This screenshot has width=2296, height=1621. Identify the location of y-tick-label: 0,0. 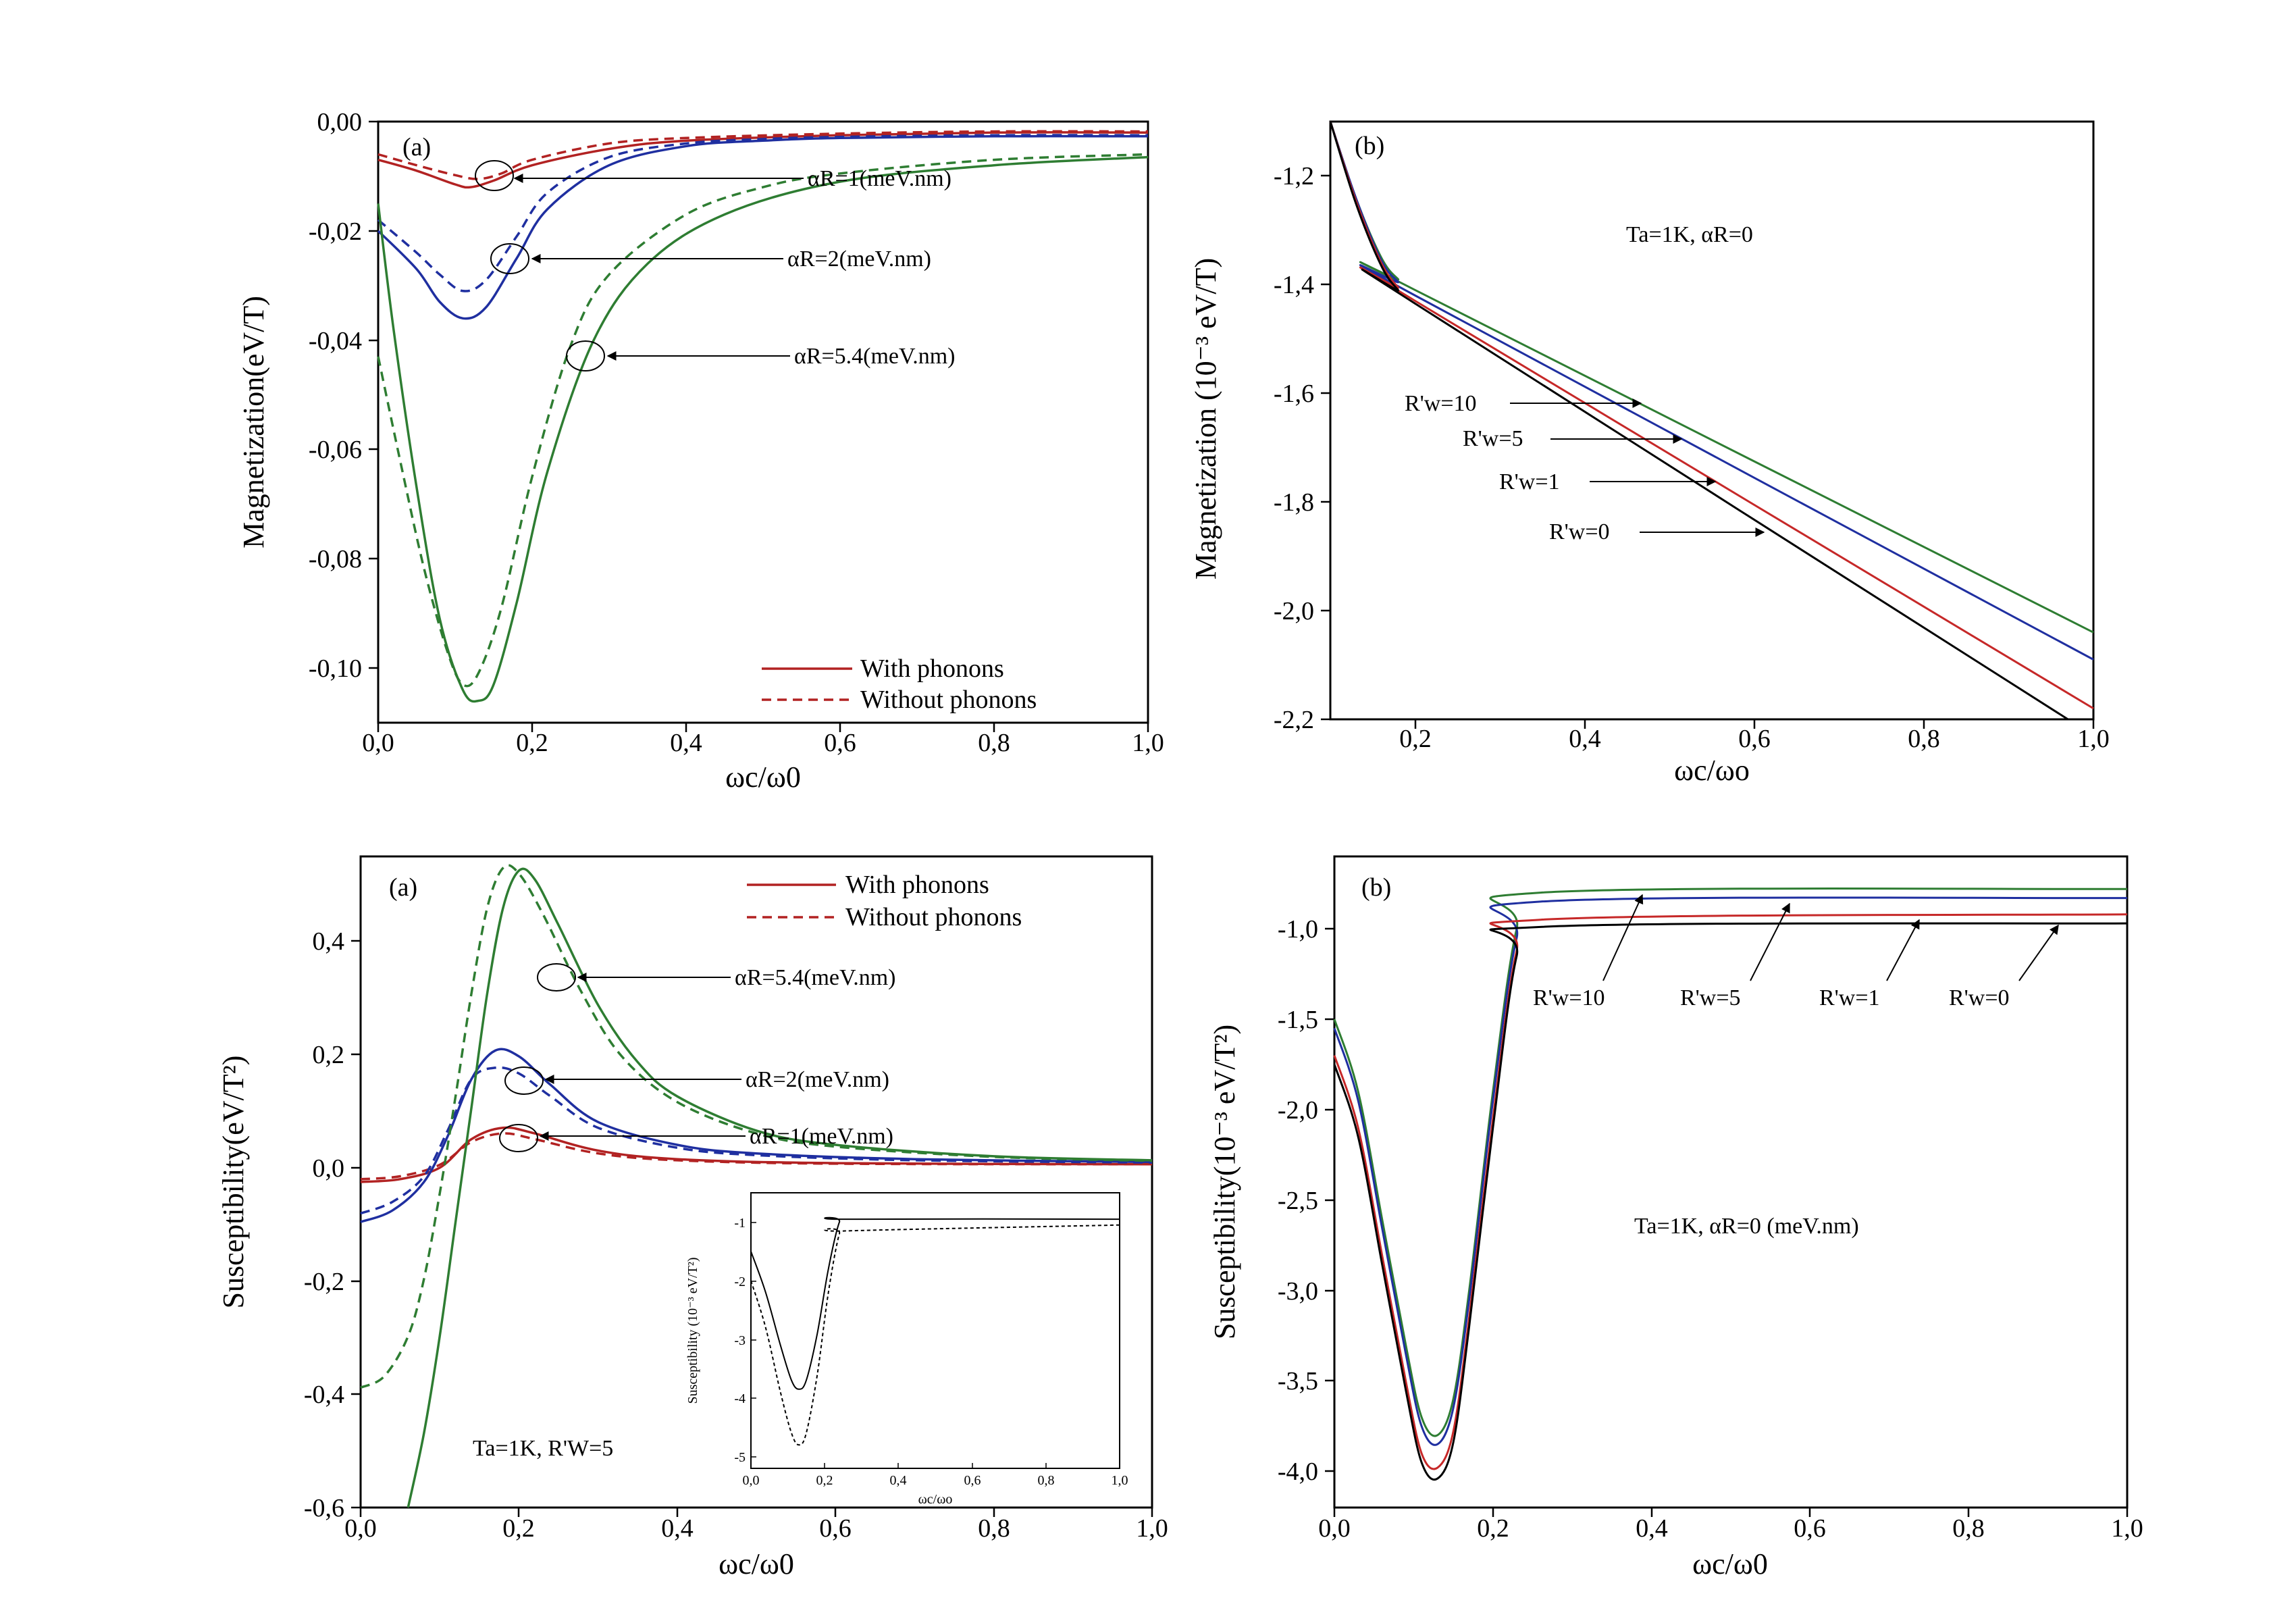
(329, 1168).